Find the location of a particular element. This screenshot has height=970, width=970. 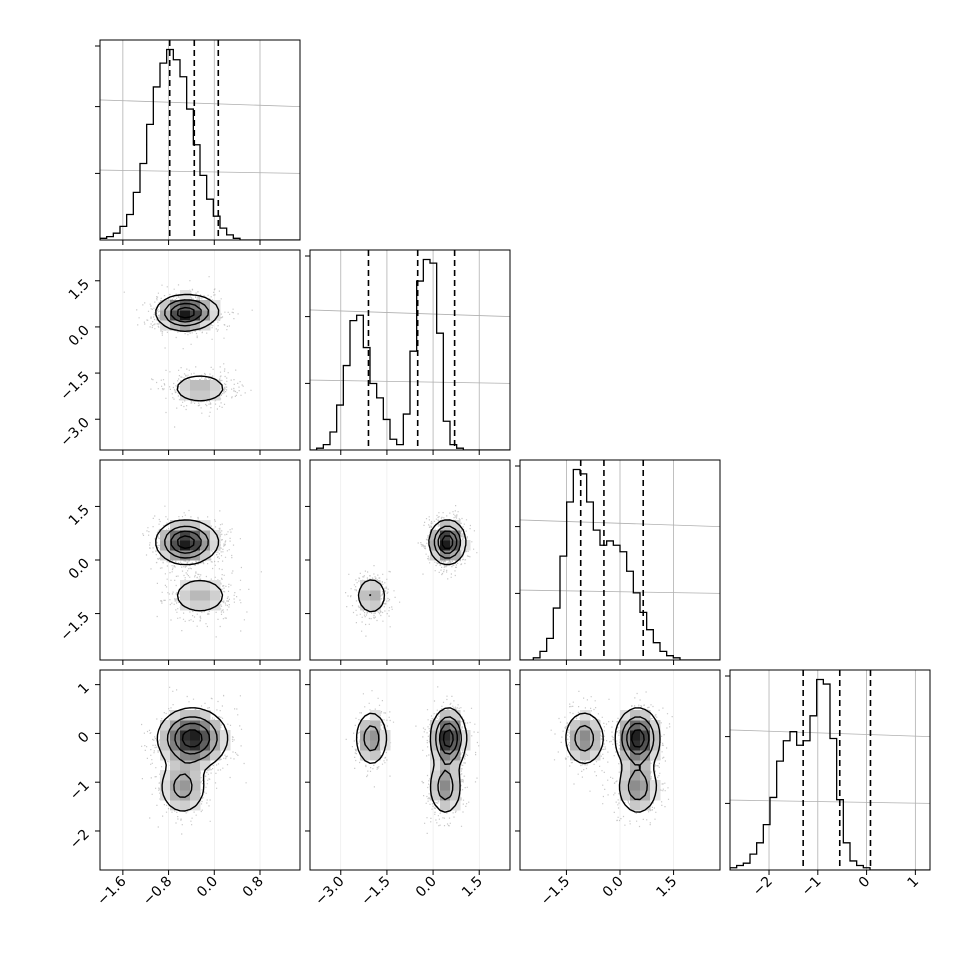

x-tick-label: 0.0 is located at coordinates (613, 887).